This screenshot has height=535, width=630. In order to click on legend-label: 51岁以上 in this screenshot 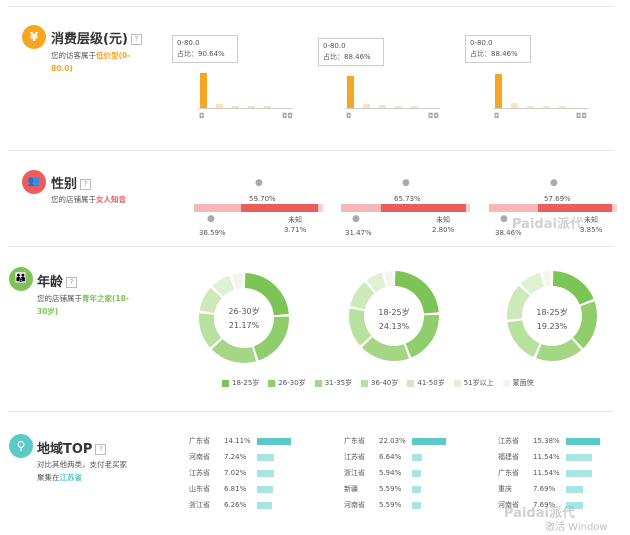, I will do `click(478, 383)`.